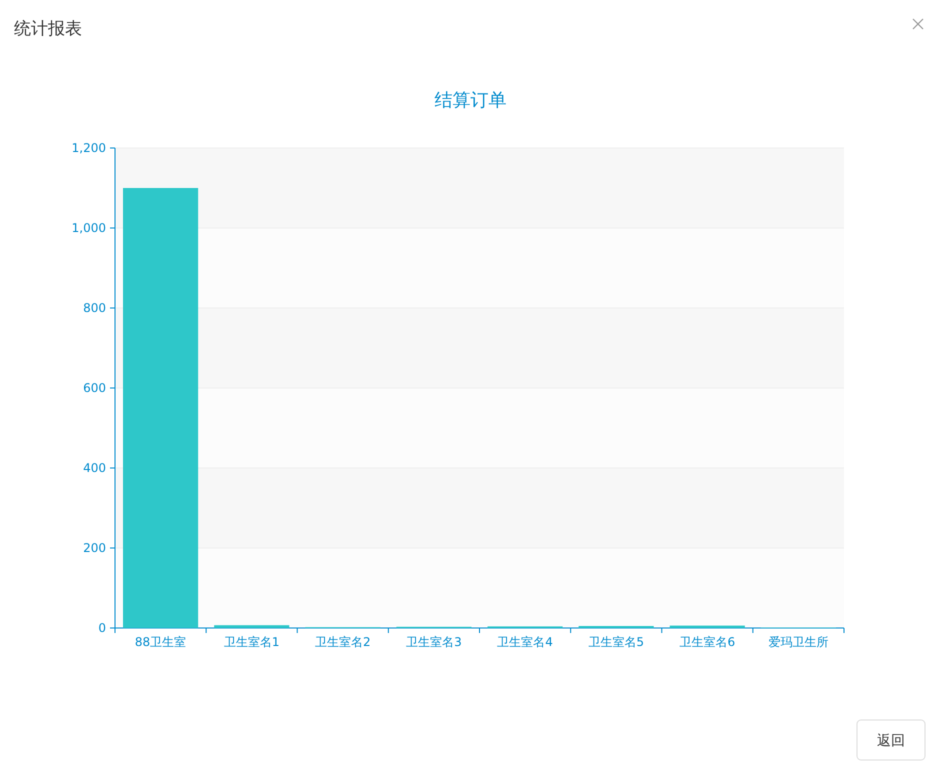 This screenshot has height=769, width=940. What do you see at coordinates (252, 642) in the screenshot?
I see `x-tick-label: 卫生室名1` at bounding box center [252, 642].